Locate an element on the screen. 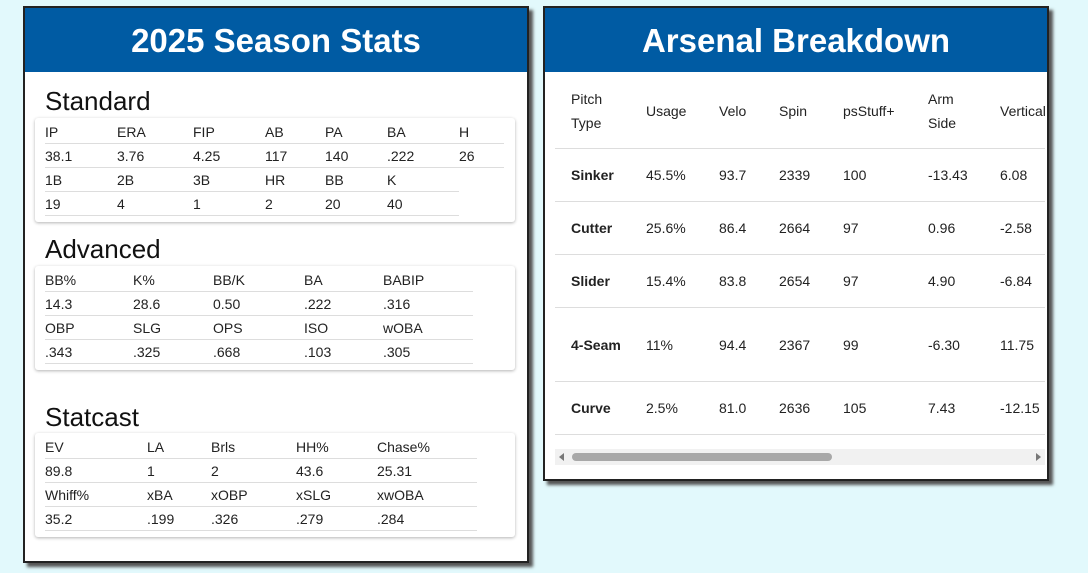  pitch-stat: 94.4 is located at coordinates (733, 344).